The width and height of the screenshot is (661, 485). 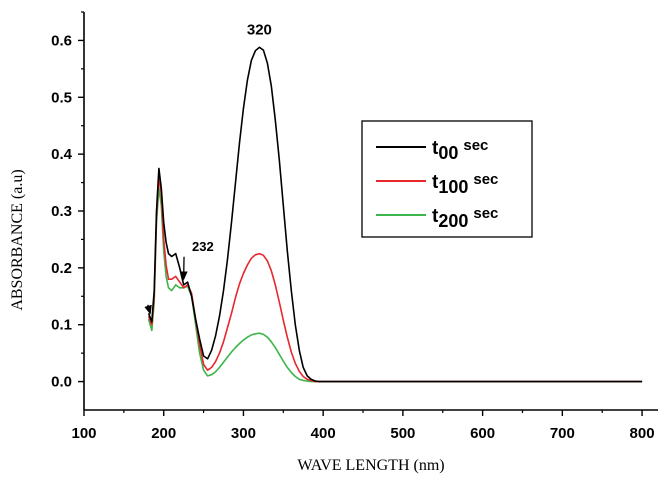 I want to click on x-tick-label: 400, so click(x=323, y=433).